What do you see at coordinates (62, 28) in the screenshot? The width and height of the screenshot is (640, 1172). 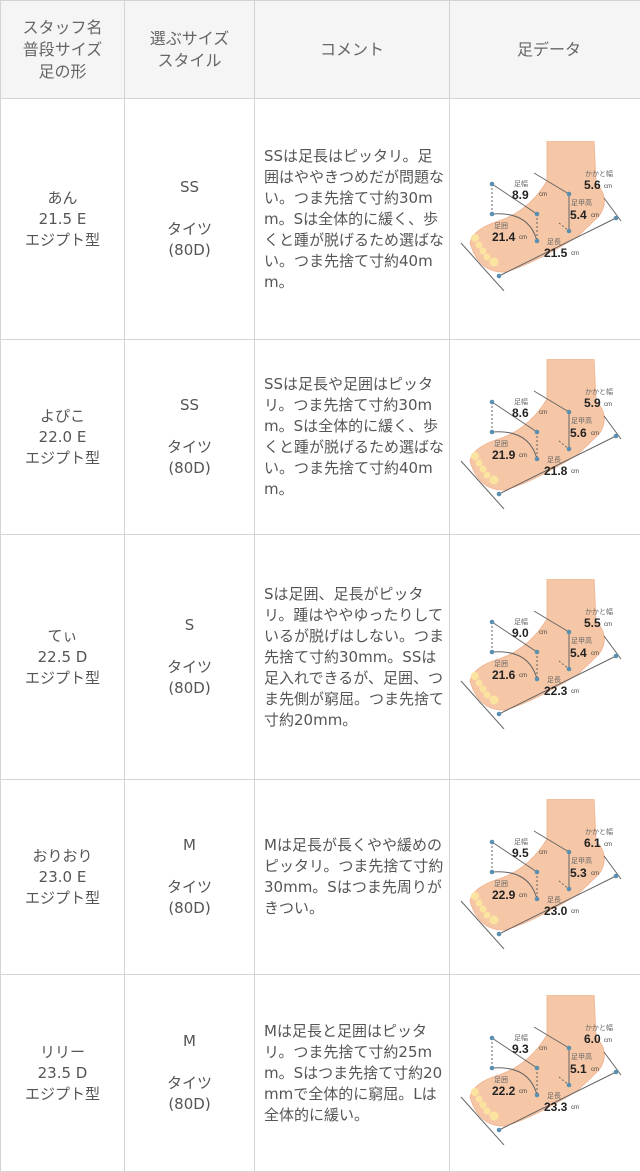 I see `header-text: スタッフ名` at bounding box center [62, 28].